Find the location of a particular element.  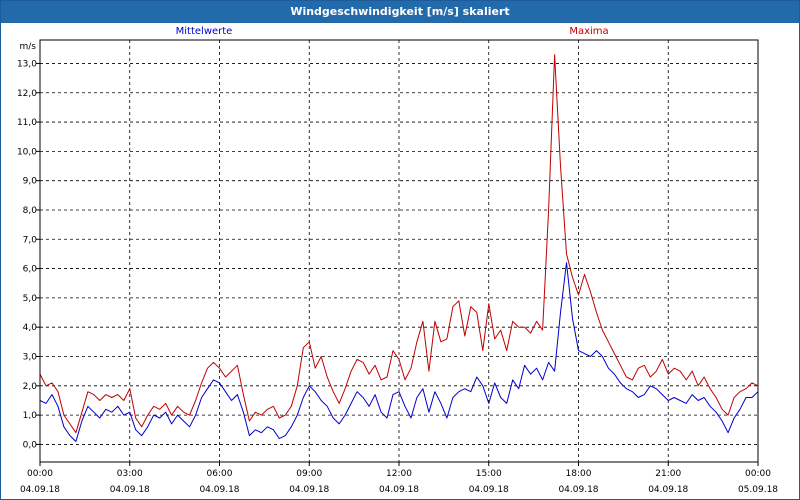

y-tick-label: 11,0 is located at coordinates (27, 123).